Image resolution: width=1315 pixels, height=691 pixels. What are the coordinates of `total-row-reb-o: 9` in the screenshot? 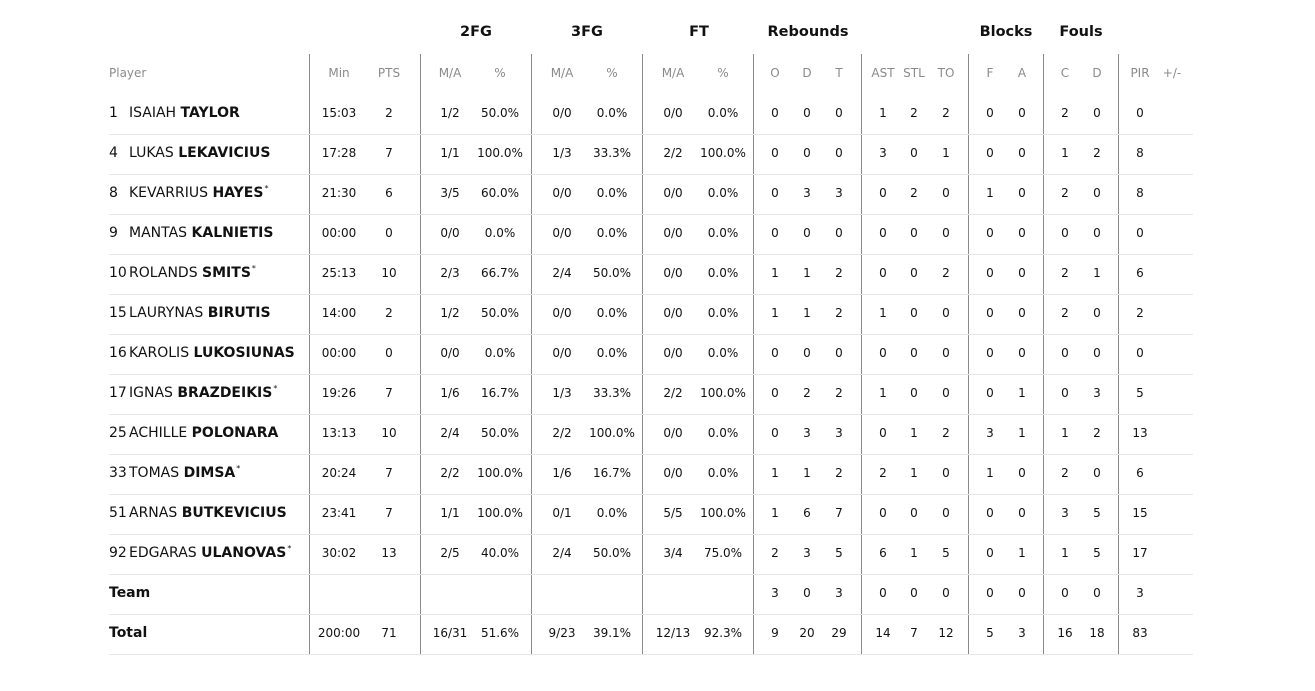 It's located at (775, 633).